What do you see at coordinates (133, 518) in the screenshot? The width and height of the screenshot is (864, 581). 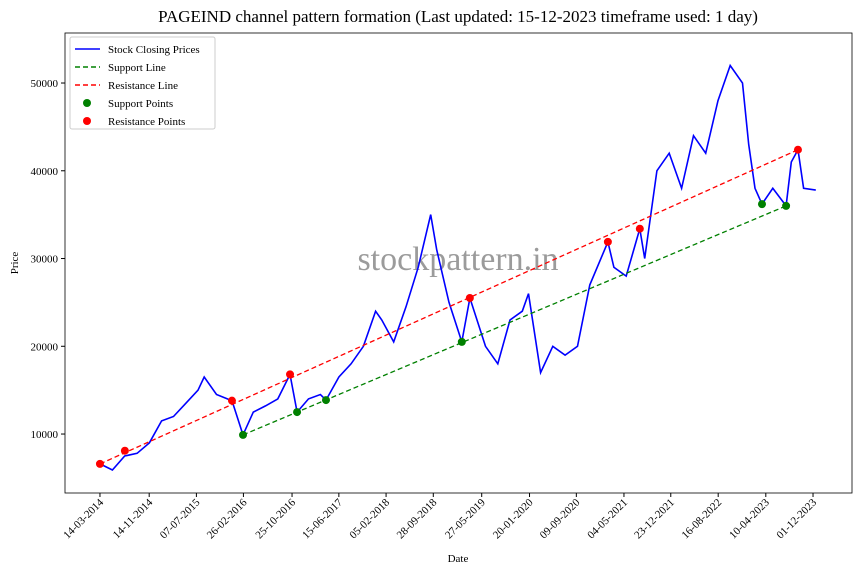 I see `x-tick-label: 14-11-2014` at bounding box center [133, 518].